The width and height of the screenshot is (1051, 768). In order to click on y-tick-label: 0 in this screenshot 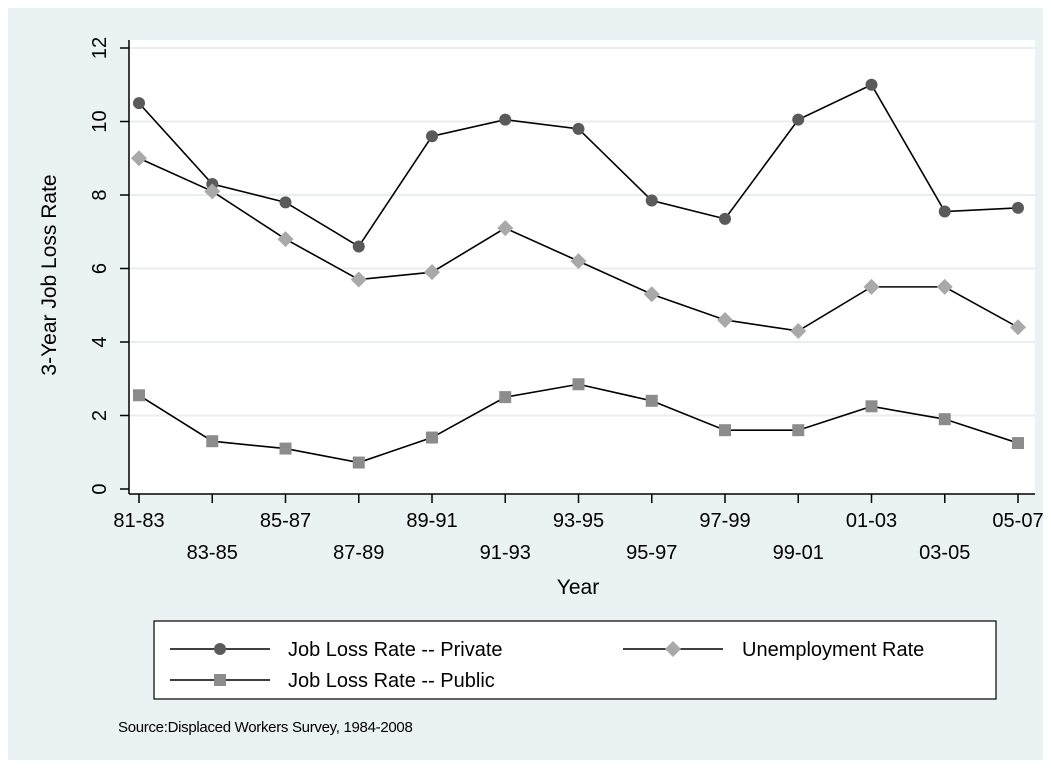, I will do `click(100, 488)`.